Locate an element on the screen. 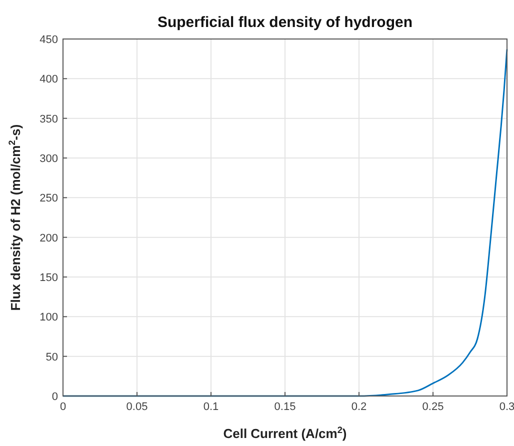 Image resolution: width=514 pixels, height=446 pixels. x-tick-label: 0.1 is located at coordinates (211, 407).